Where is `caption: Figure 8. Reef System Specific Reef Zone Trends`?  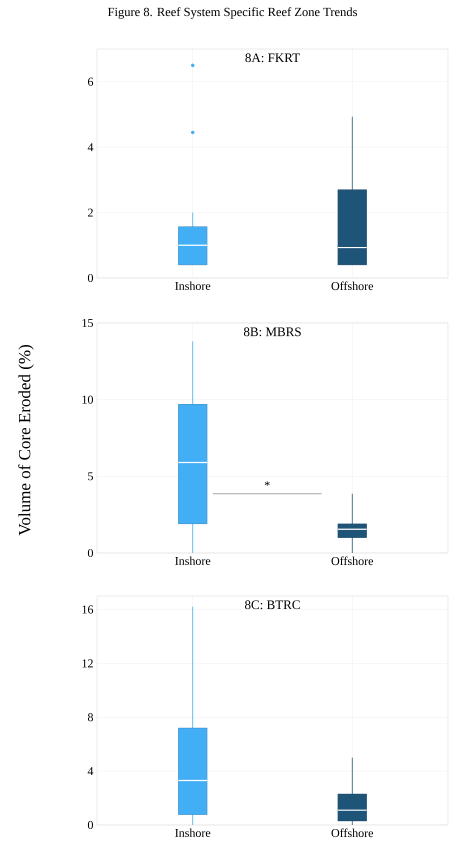
caption: Figure 8. Reef System Specific Reef Zone Trends is located at coordinates (232, 13).